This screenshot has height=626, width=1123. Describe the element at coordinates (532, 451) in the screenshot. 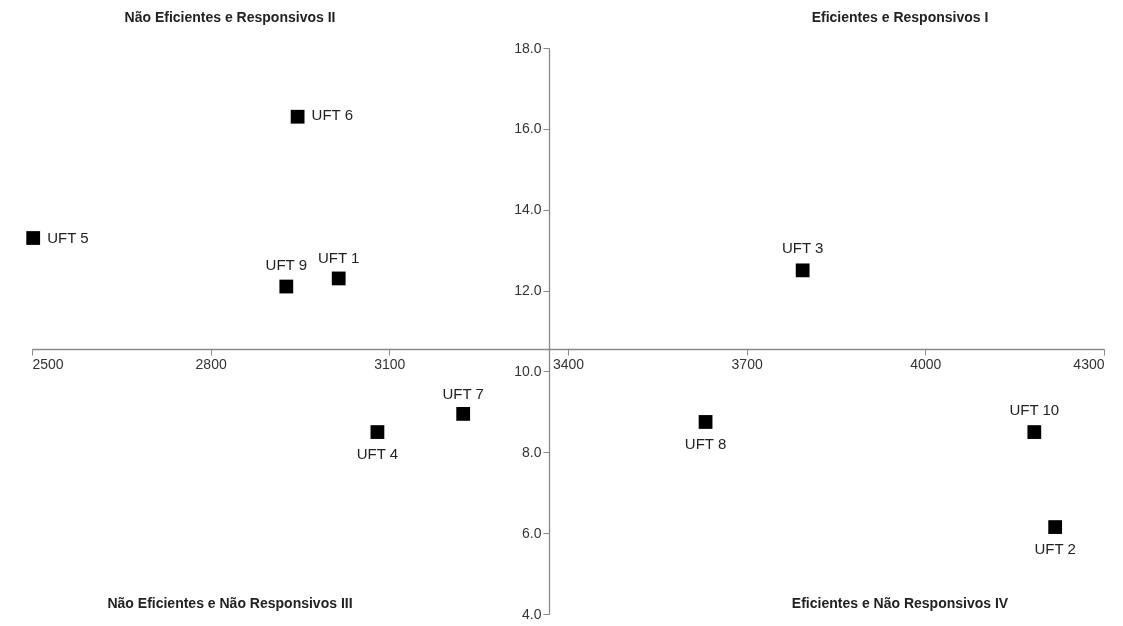

I see `y-tick-label: 8.0` at that location.